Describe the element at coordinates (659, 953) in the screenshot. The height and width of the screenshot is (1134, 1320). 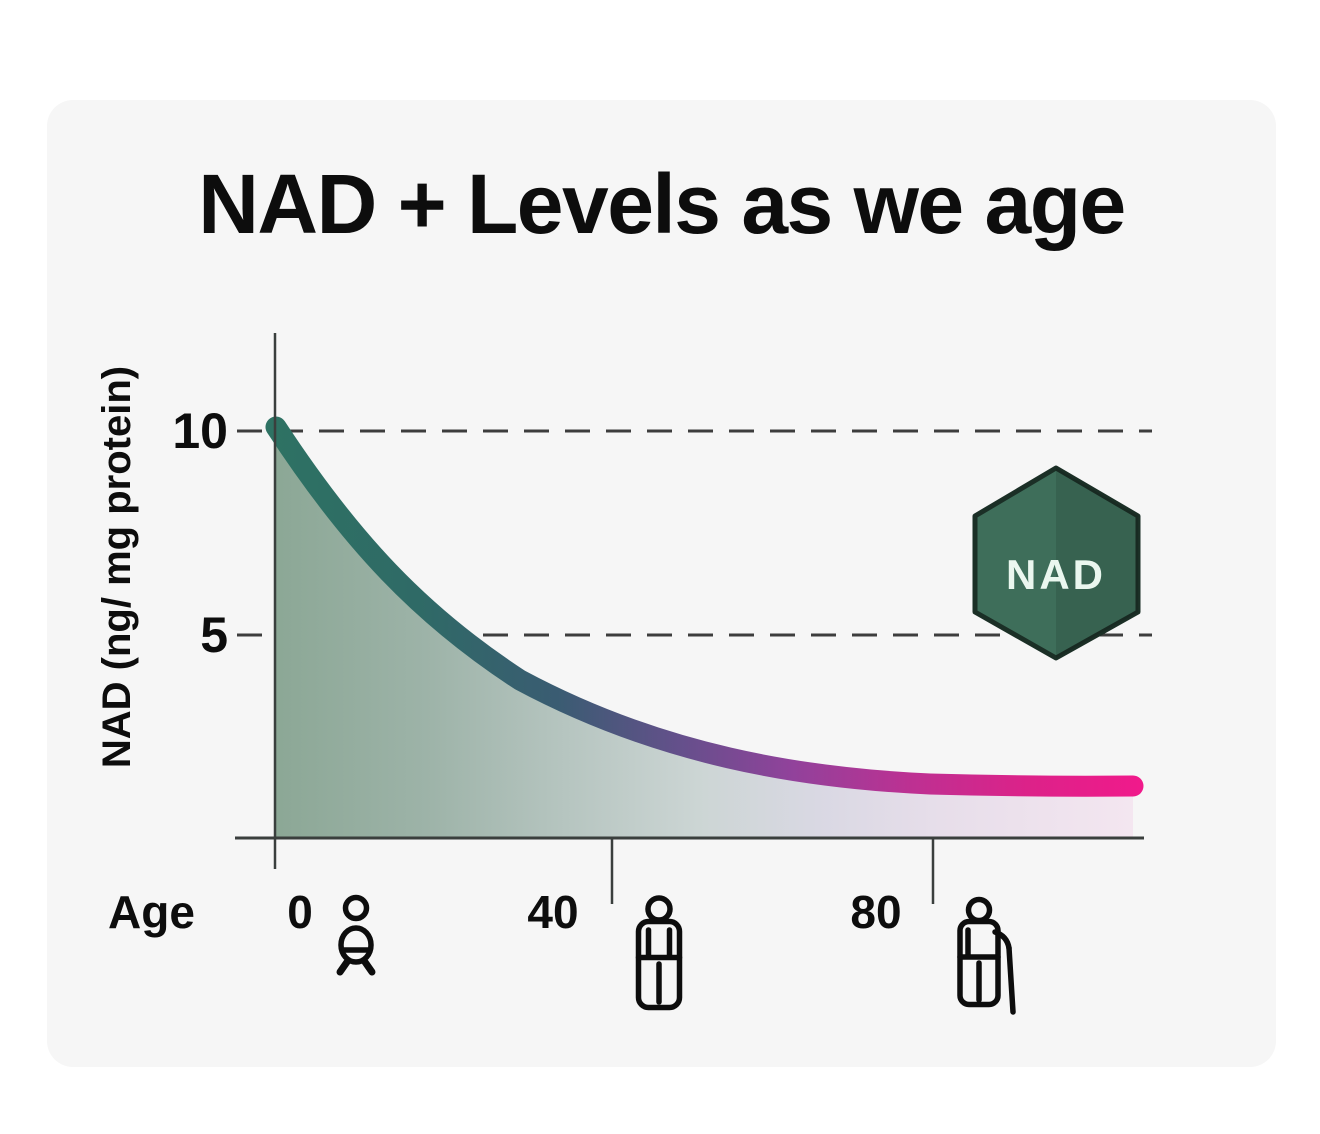
I see `adult-person-icon` at that location.